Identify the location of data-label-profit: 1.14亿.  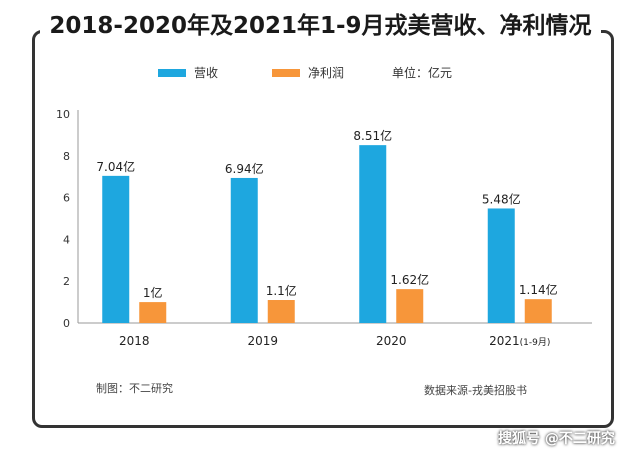
(538, 289).